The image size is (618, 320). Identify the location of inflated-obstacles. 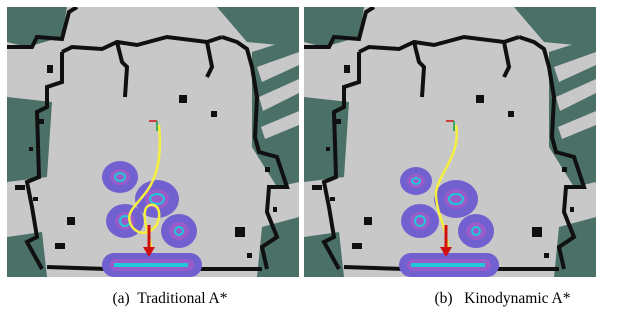
(449, 222).